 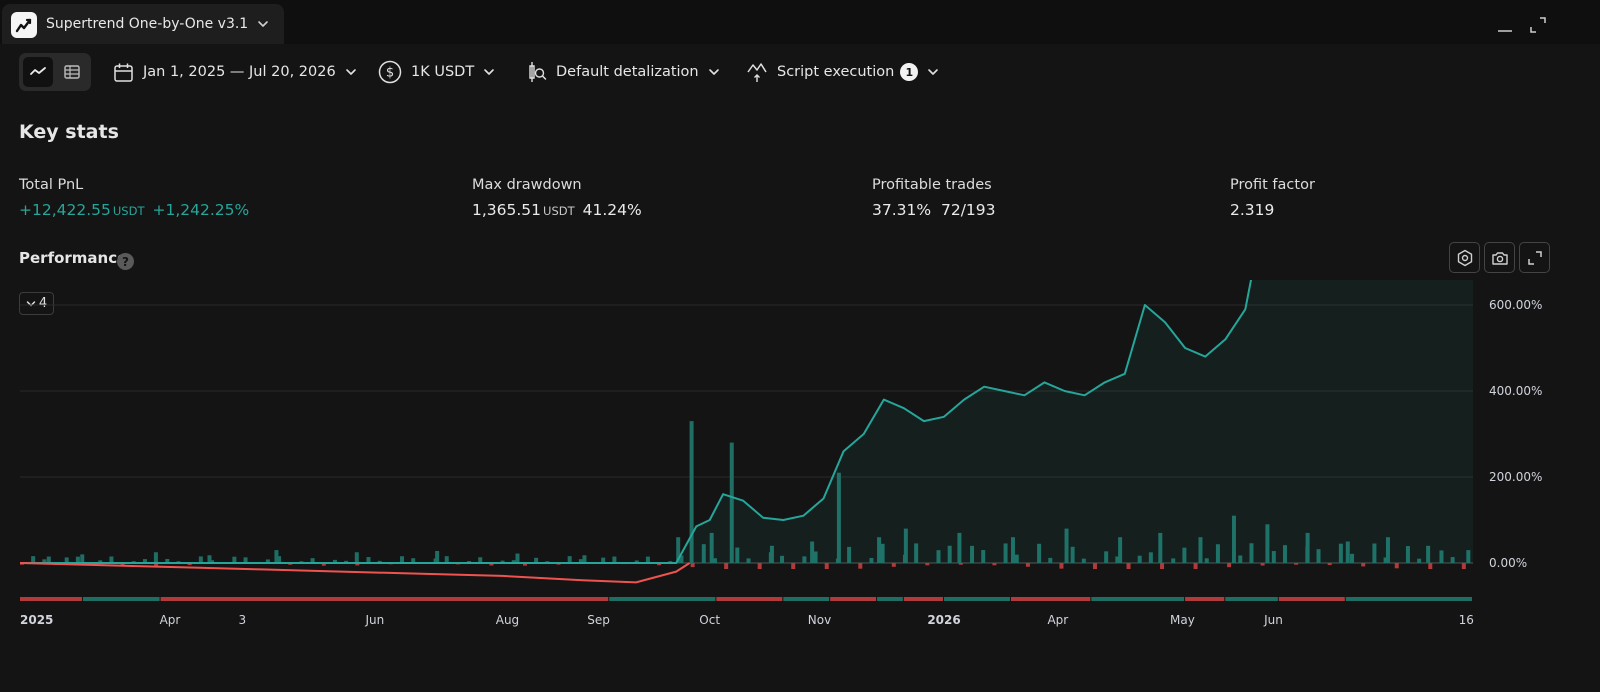 What do you see at coordinates (65, 210) in the screenshot?
I see `total-pnl-value: +12,422.55` at bounding box center [65, 210].